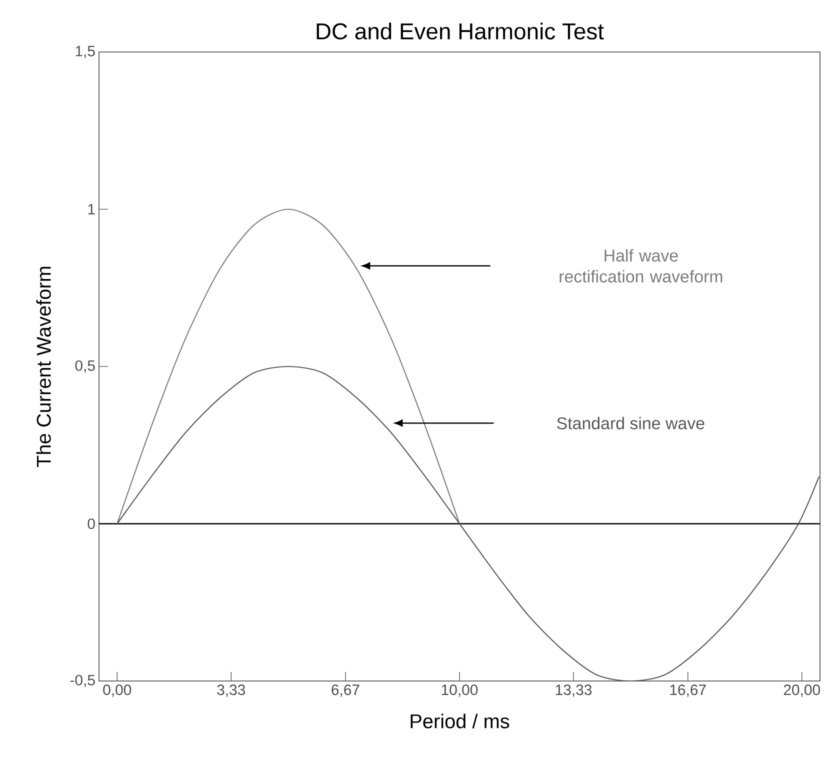 This screenshot has height=764, width=828. Describe the element at coordinates (82, 681) in the screenshot. I see `y-tick-label: -0,5` at that location.